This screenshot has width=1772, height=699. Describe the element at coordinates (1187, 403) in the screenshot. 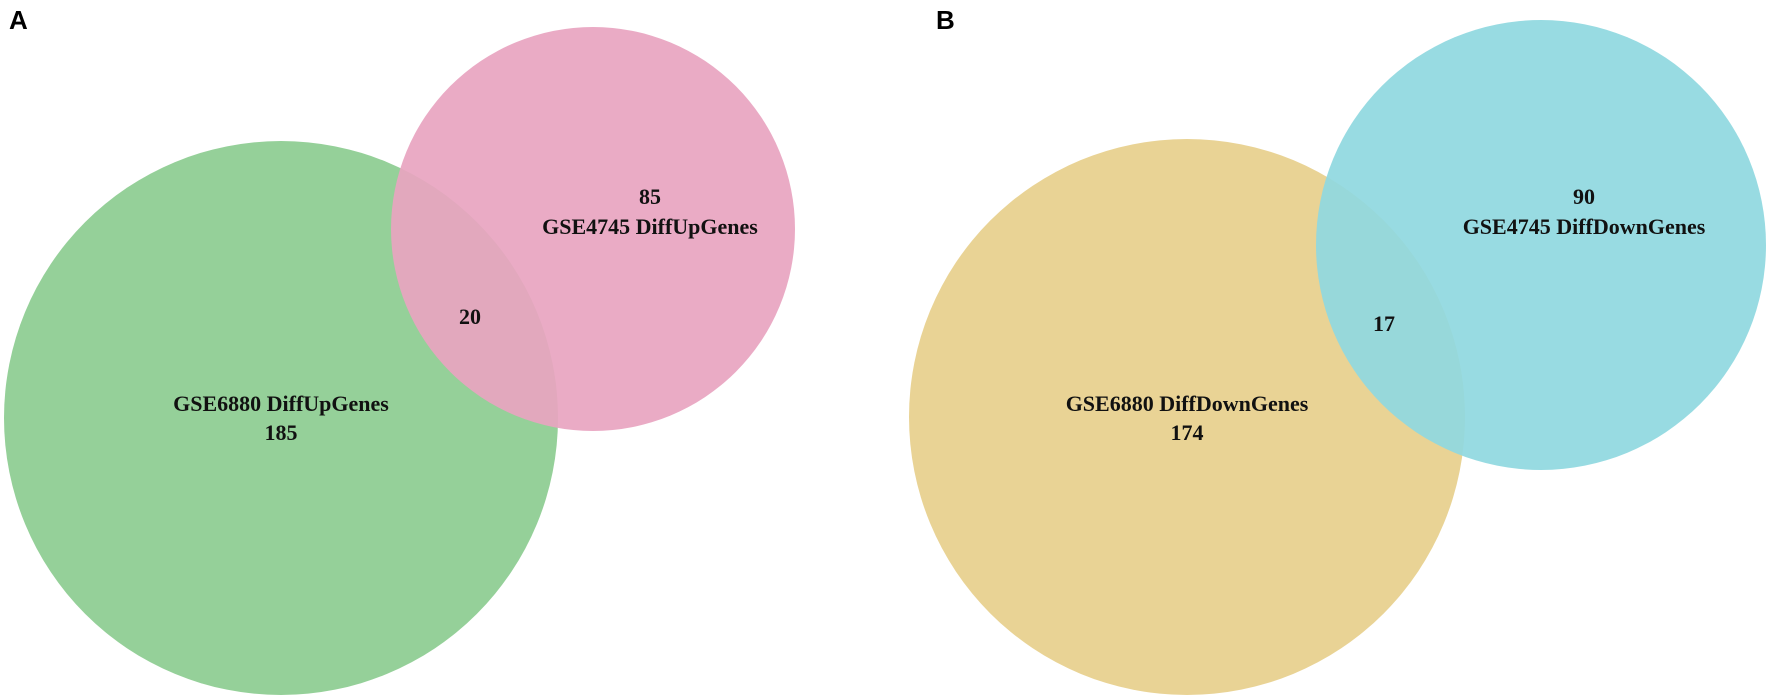

I see `set-b1-label: GSE6880 DiffDownGenes` at that location.